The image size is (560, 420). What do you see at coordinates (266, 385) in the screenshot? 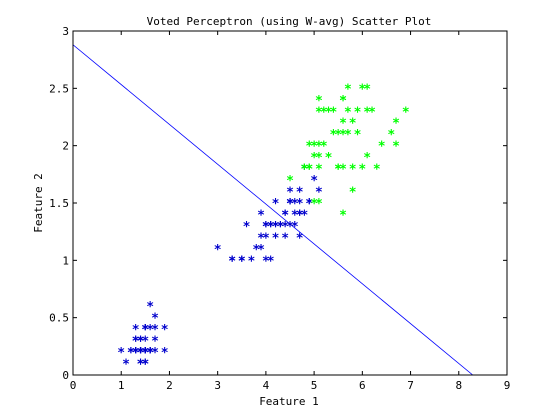
I see `x-tick-label: 4` at bounding box center [266, 385].